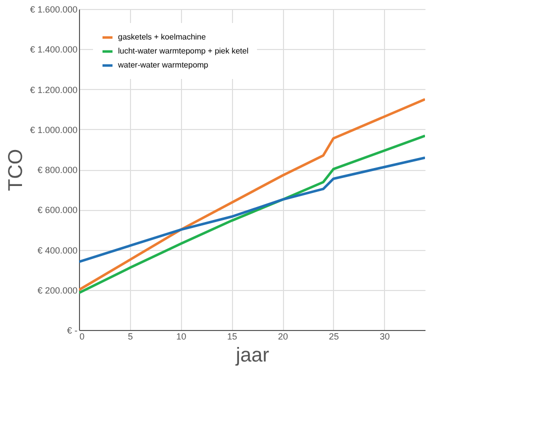 The image size is (535, 443). I want to click on x-tick-label: 0, so click(82, 337).